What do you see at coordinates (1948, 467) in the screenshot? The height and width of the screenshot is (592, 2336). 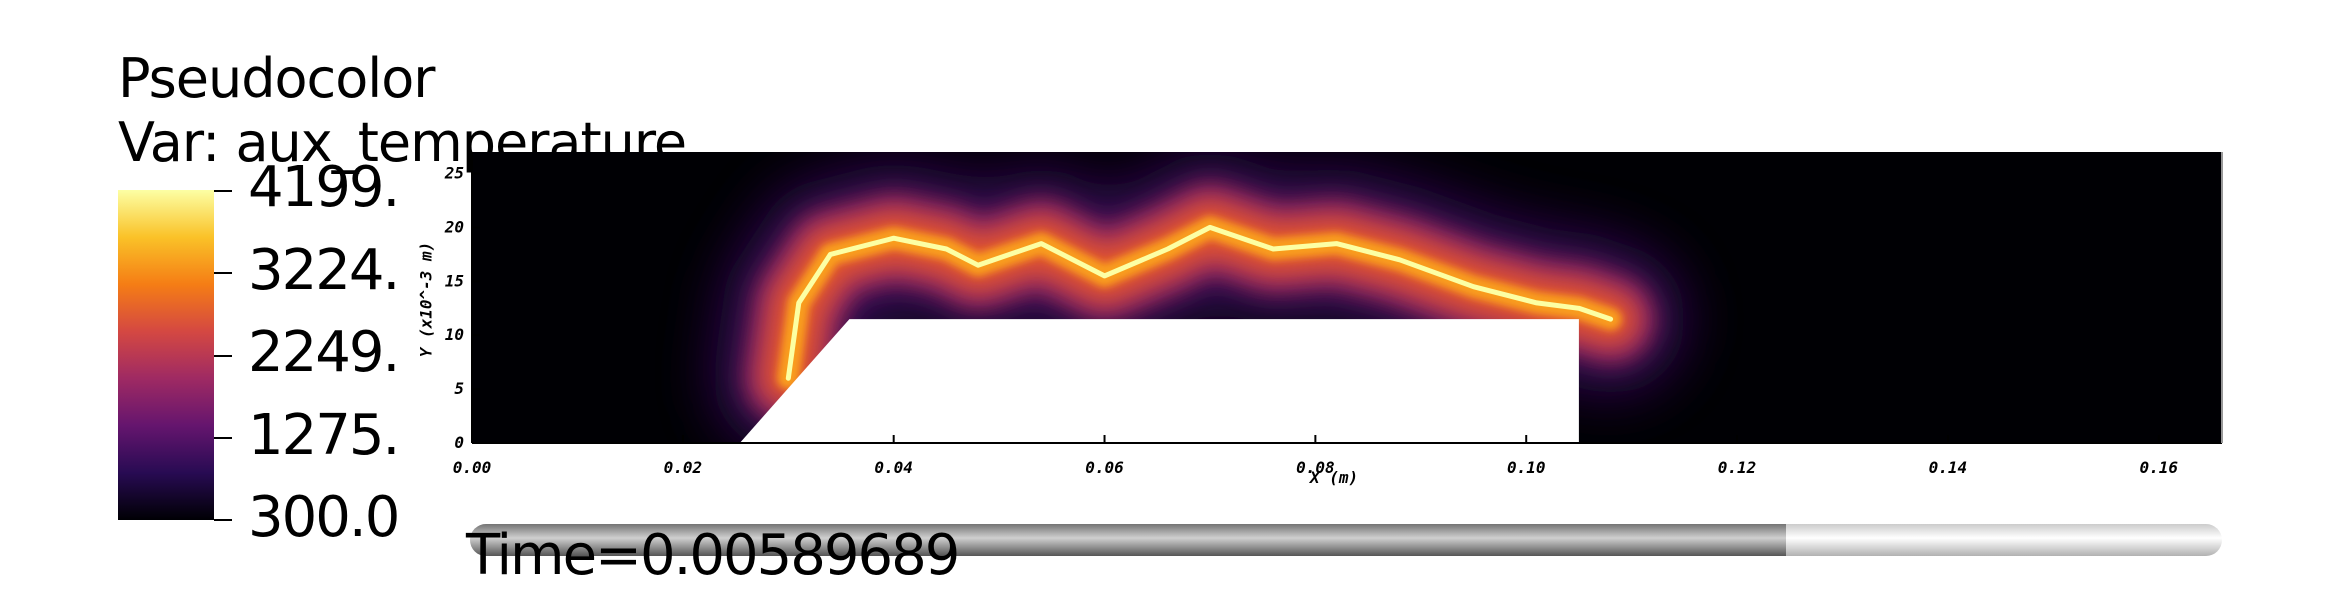 I see `x-tick-label: 0.14` at bounding box center [1948, 467].